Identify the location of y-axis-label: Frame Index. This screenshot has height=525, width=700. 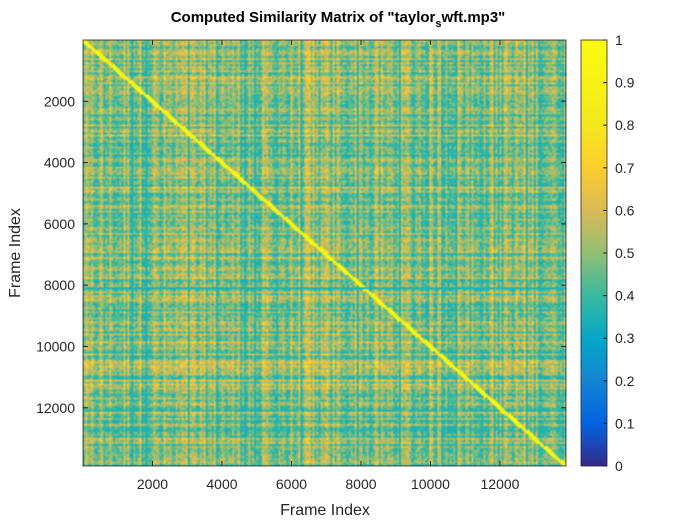
(15, 253).